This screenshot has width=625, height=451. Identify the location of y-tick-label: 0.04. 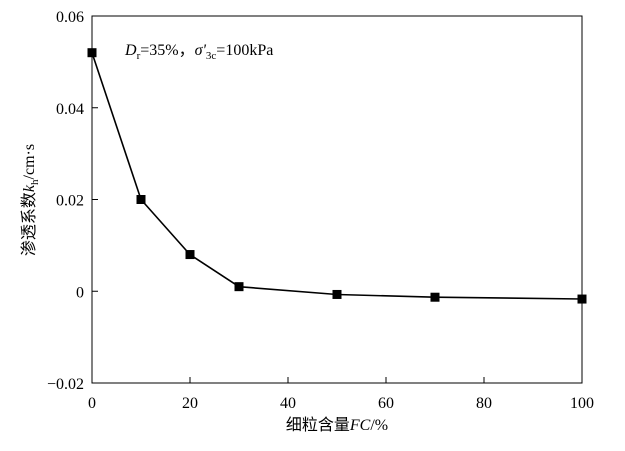
(70, 109).